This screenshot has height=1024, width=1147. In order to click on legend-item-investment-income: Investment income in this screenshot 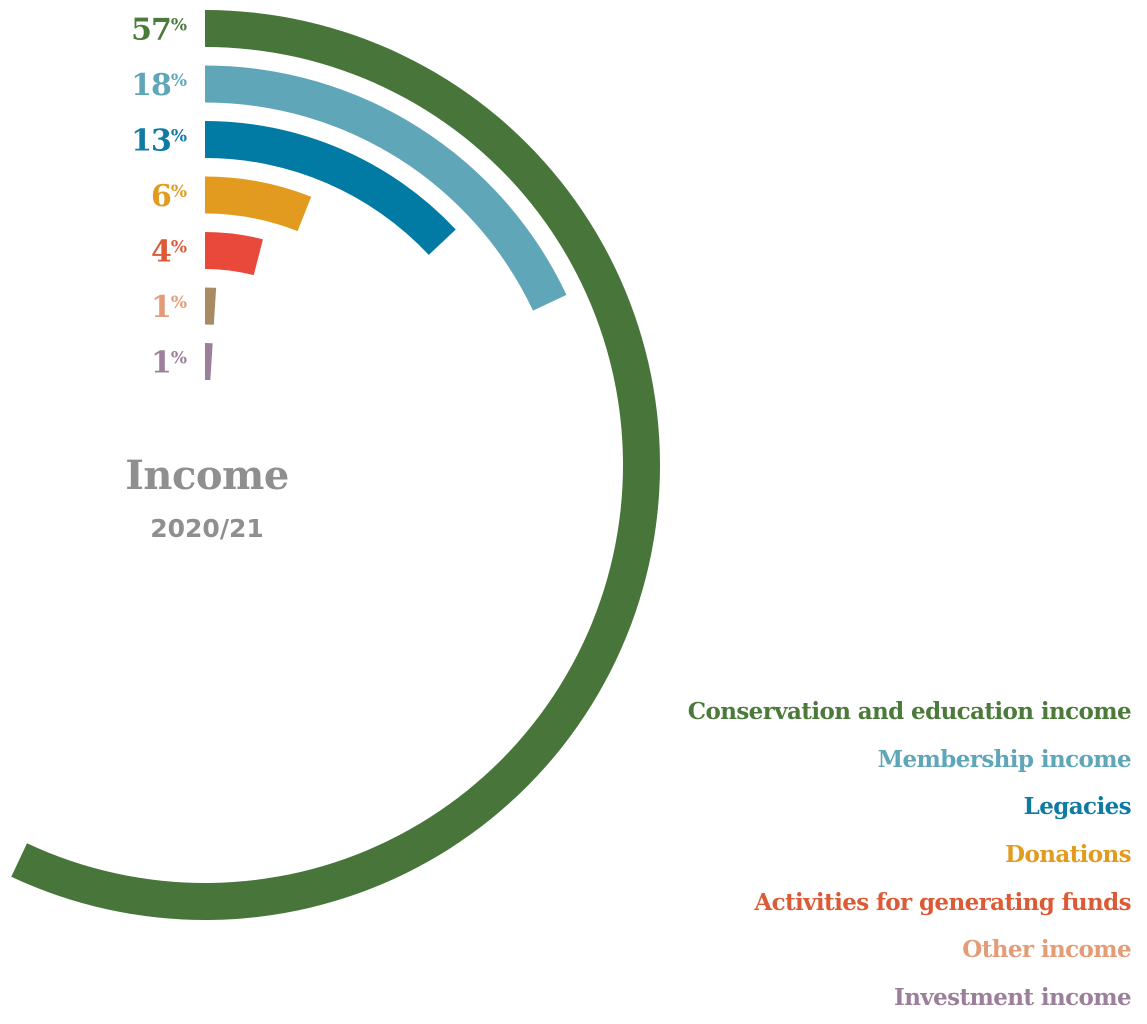, I will do `click(1013, 998)`.